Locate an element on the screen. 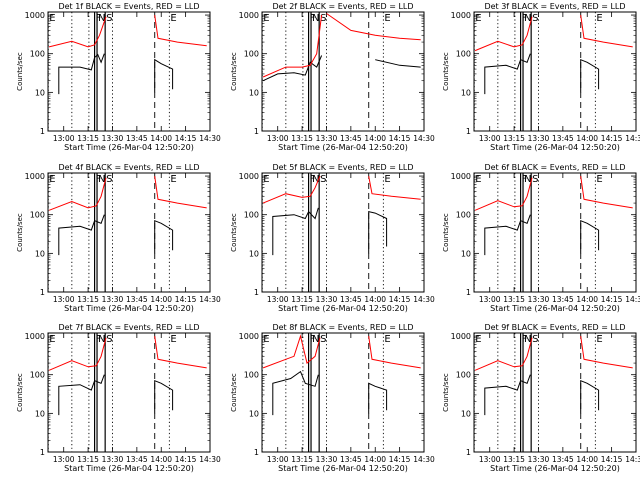 The height and width of the screenshot is (480, 640). panel-title: Det 1f BLACK = Events, RED = LLD is located at coordinates (128, 6).